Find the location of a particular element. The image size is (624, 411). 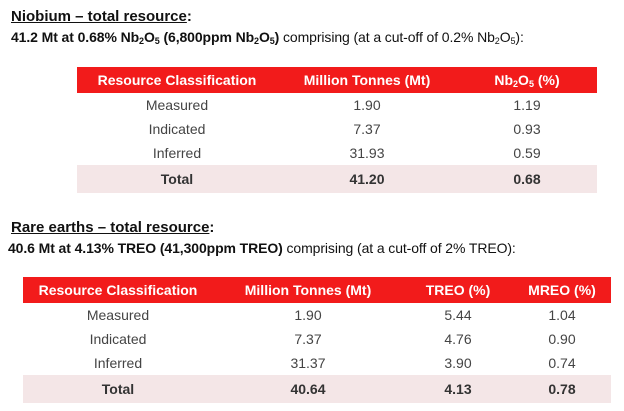

table-row: Inferred 31.93 0.59 is located at coordinates (337, 153).